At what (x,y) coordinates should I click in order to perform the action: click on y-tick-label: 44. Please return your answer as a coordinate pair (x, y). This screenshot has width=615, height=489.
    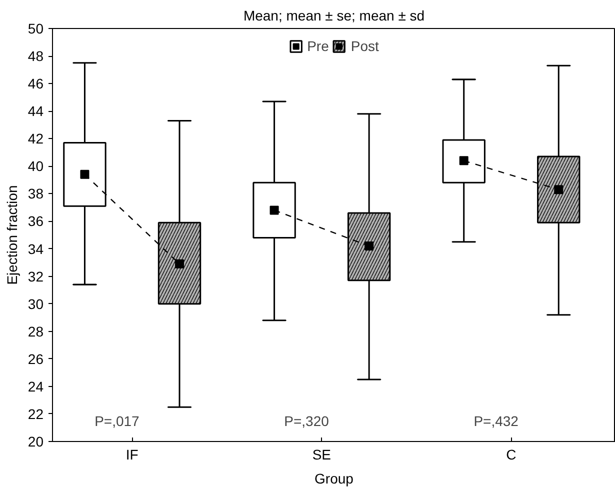
    Looking at the image, I should click on (36, 111).